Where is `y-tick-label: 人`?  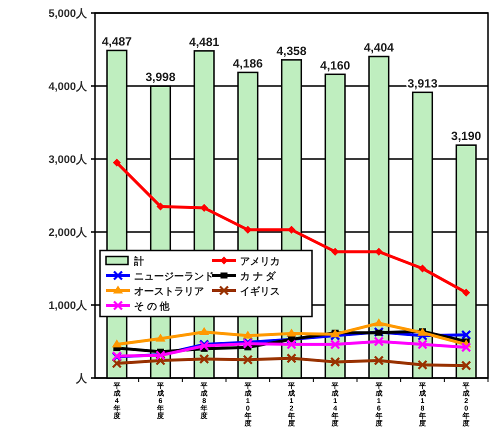
y-tick-label: 人 is located at coordinates (81, 379).